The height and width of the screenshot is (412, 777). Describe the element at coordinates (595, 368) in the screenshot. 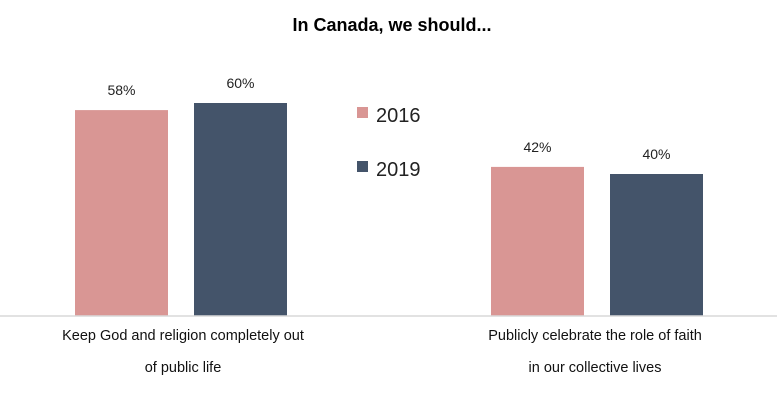

I see `category-label-2-line2: in our collective lives` at that location.